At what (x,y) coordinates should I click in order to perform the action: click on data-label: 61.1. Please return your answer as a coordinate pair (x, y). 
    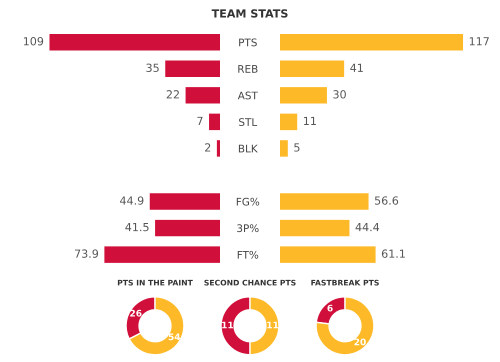
    Looking at the image, I should click on (393, 253).